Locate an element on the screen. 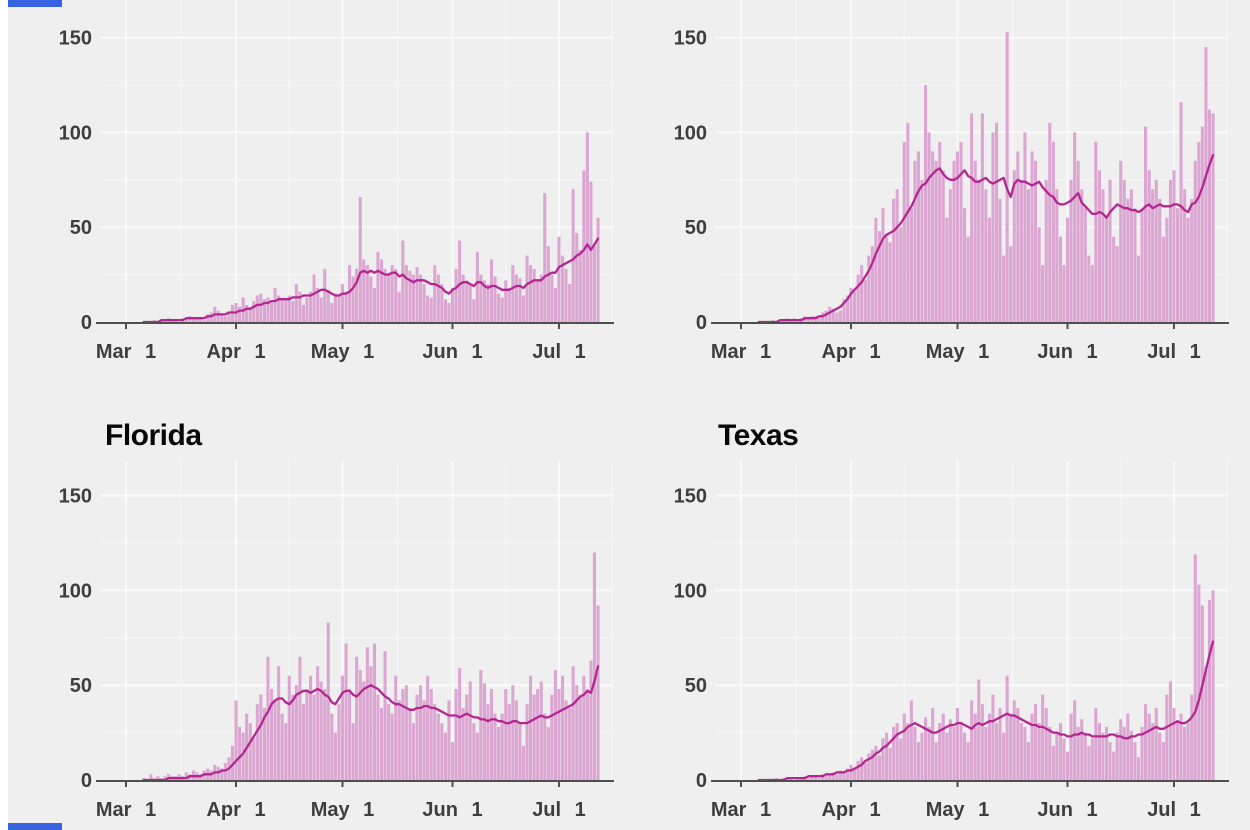 The height and width of the screenshot is (830, 1250). x-tick-label: Jun 1 is located at coordinates (1067, 810).